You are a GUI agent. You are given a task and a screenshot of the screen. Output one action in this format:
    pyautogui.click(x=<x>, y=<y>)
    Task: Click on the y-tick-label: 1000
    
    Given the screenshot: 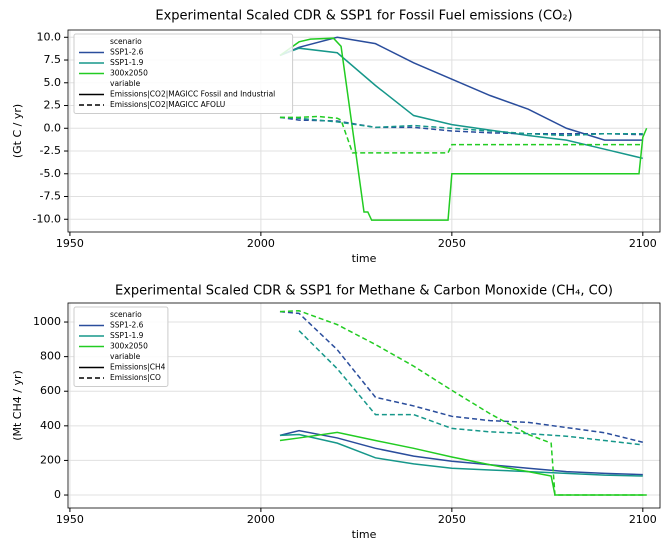 What is the action you would take?
    pyautogui.click(x=47, y=321)
    